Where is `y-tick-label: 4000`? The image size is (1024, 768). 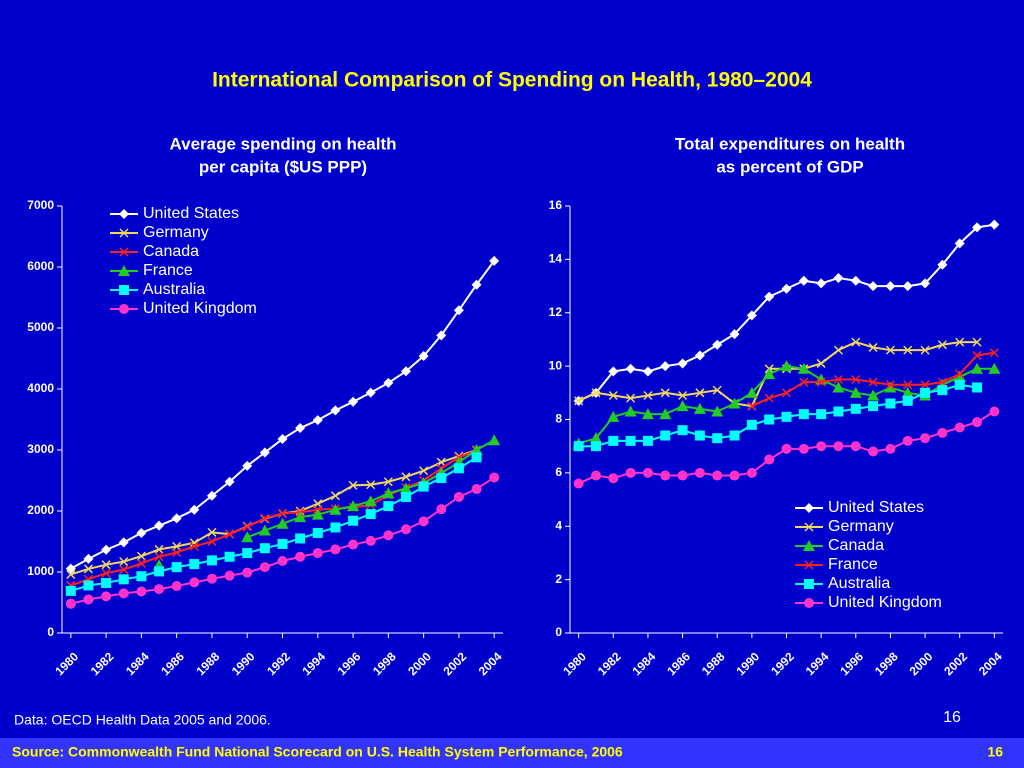
y-tick-label: 4000 is located at coordinates (40, 388).